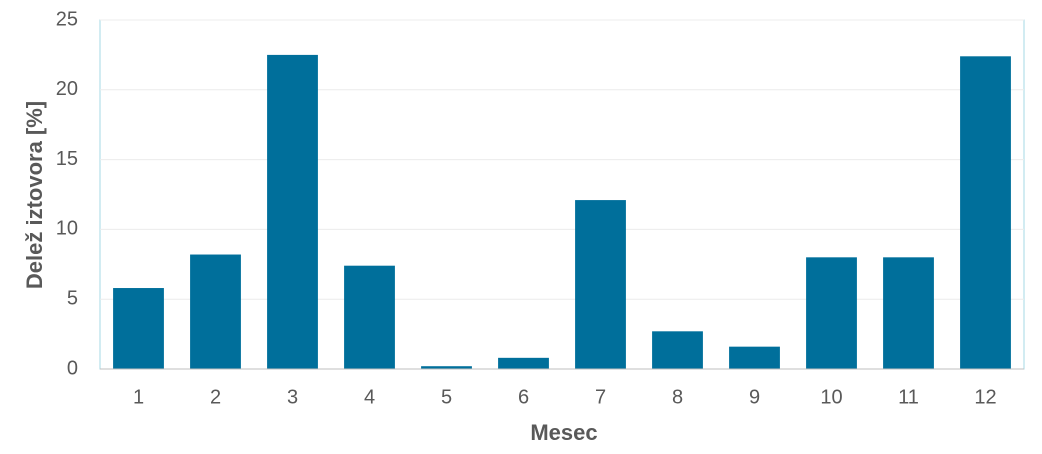  Describe the element at coordinates (600, 397) in the screenshot. I see `x-tick-label: 7` at that location.